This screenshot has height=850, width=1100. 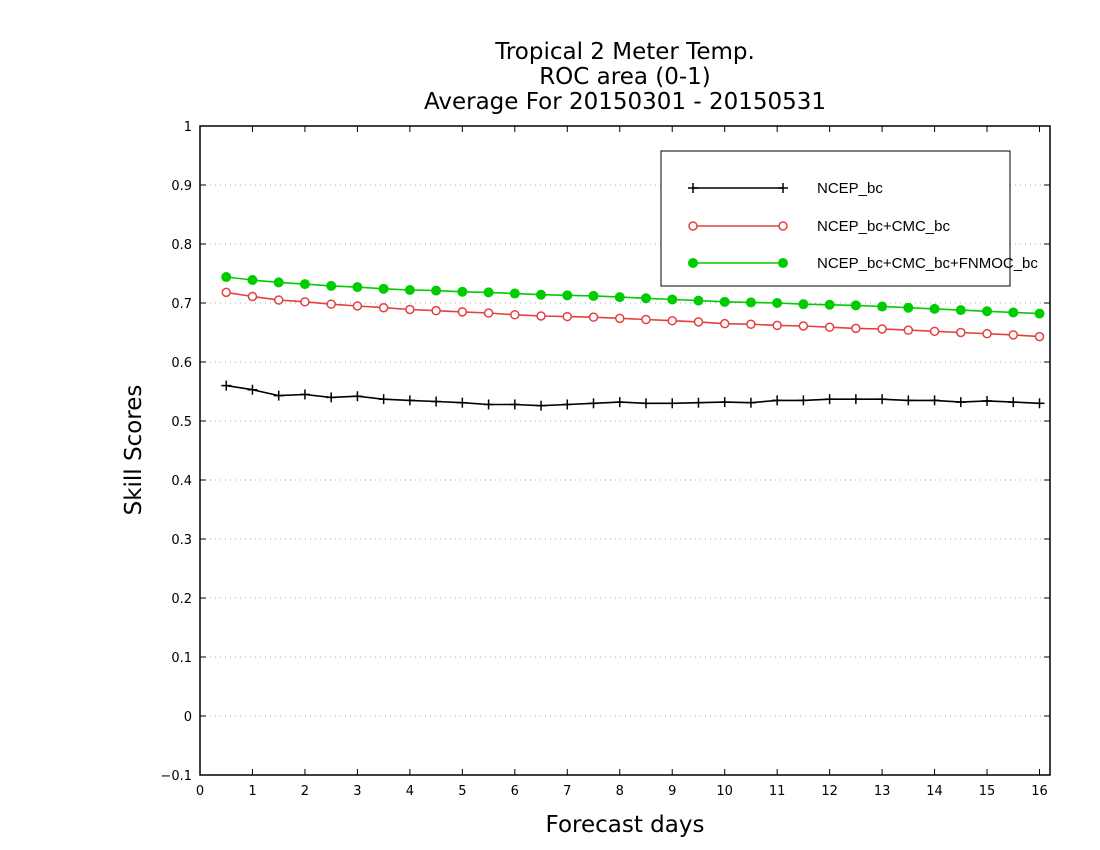 I want to click on y-tick-label: −0.1, so click(x=176, y=776).